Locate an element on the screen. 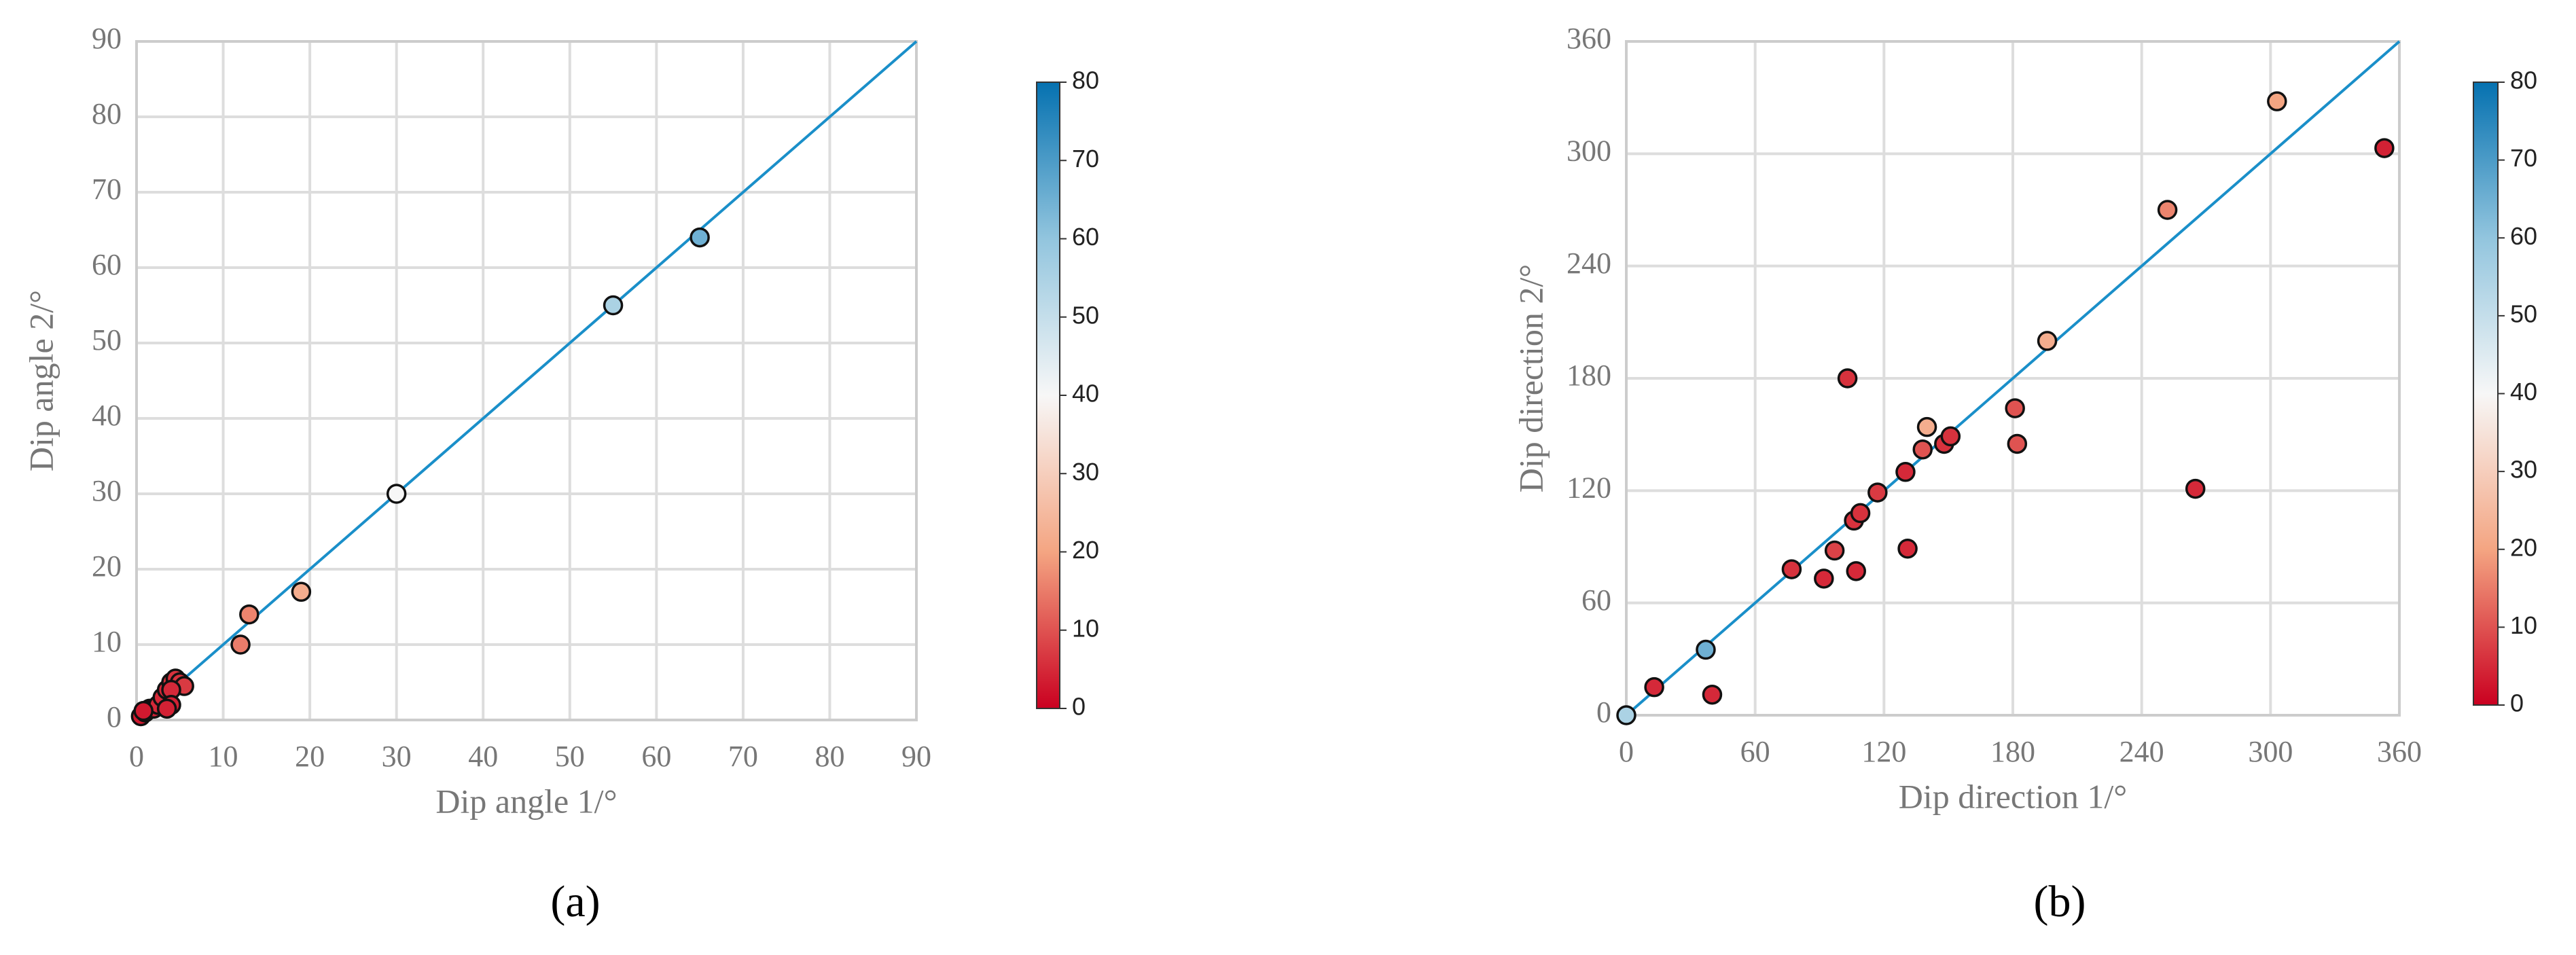 This screenshot has width=2576, height=955. y-tick-label: 10 is located at coordinates (107, 641).